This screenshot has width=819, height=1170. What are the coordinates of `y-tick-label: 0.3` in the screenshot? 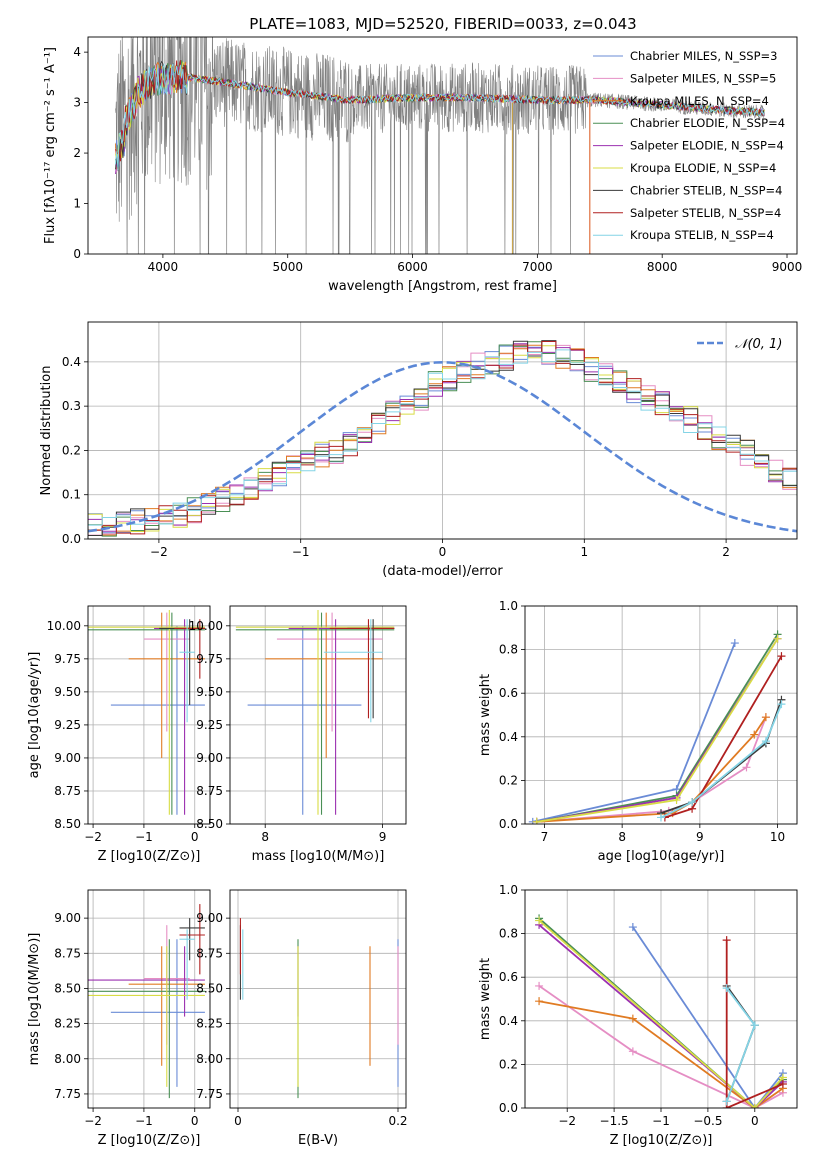 It's located at (71, 406).